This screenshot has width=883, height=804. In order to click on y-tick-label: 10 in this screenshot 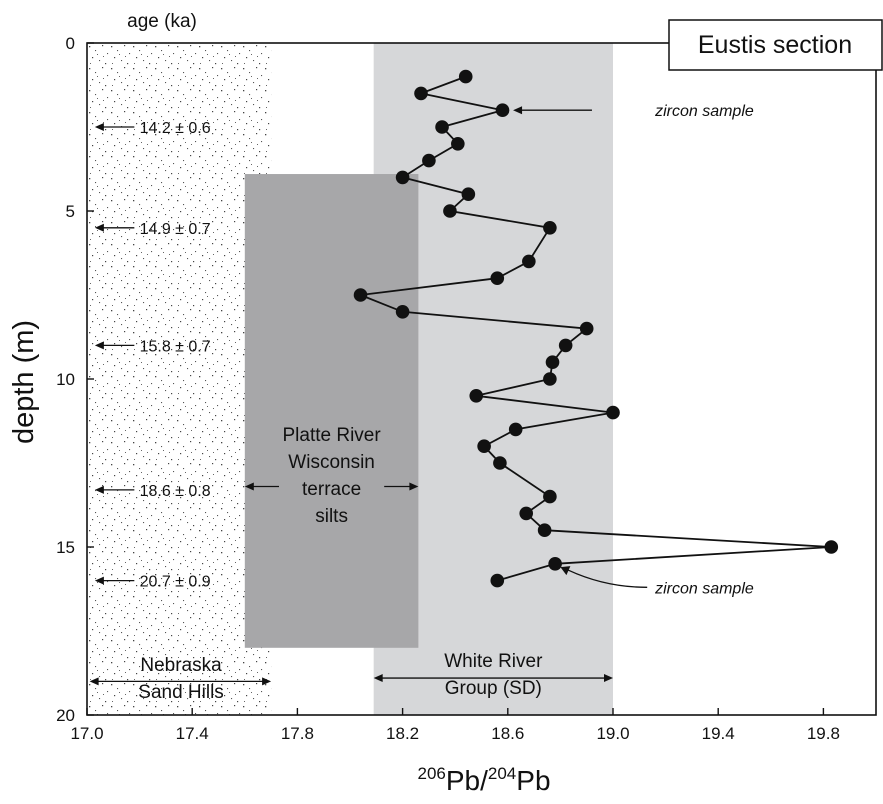, I will do `click(65, 379)`.